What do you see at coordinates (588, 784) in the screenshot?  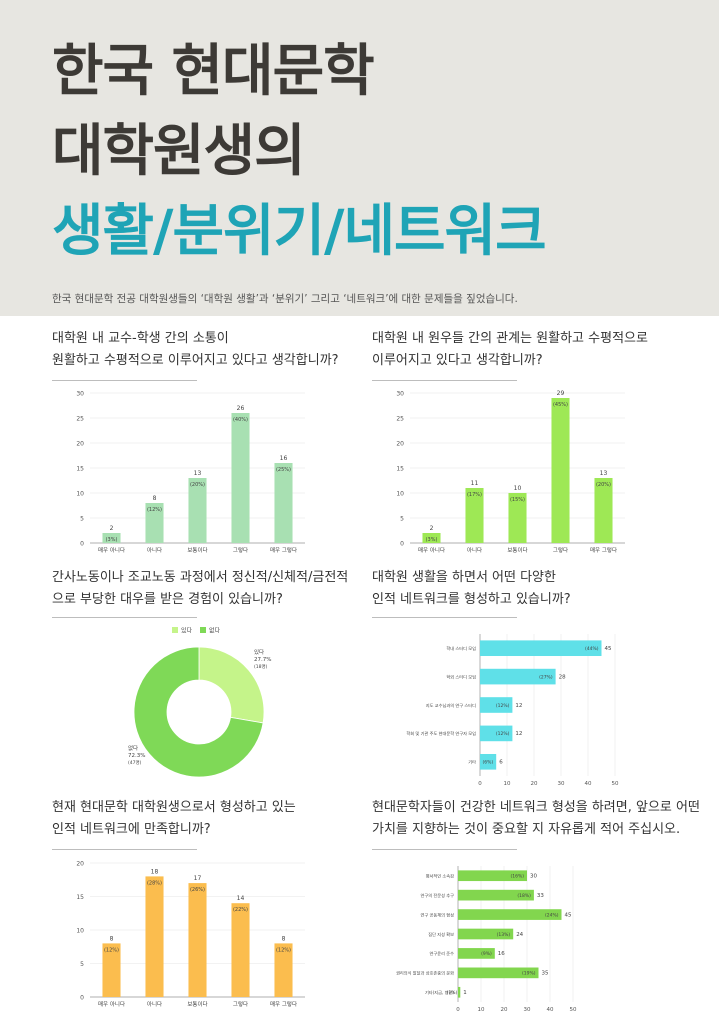 I see `x-tick-label: 40` at bounding box center [588, 784].